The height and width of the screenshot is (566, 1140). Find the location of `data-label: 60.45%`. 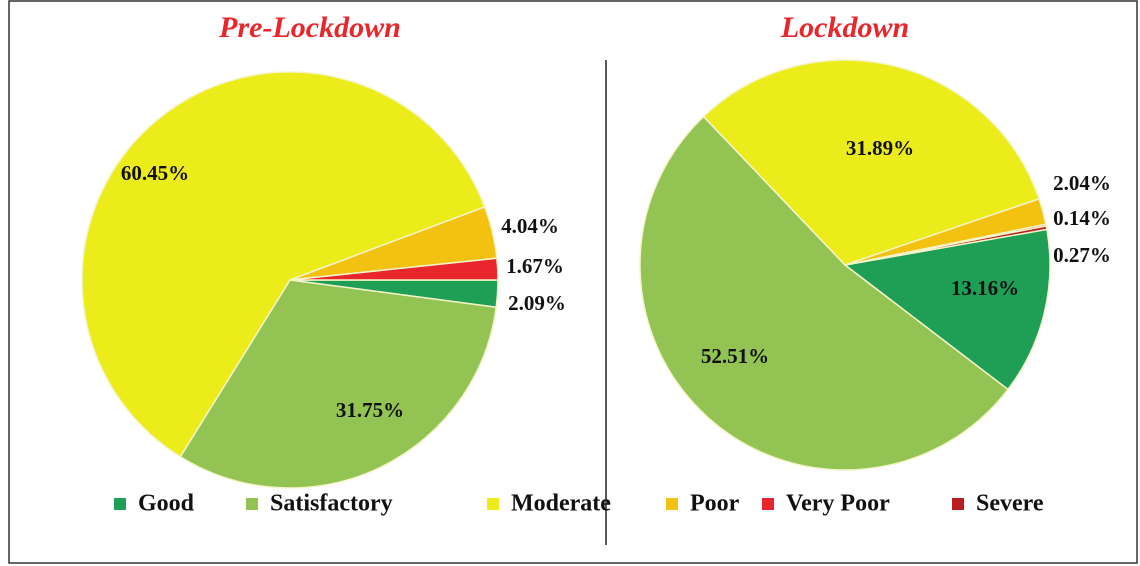

data-label: 60.45% is located at coordinates (155, 173).